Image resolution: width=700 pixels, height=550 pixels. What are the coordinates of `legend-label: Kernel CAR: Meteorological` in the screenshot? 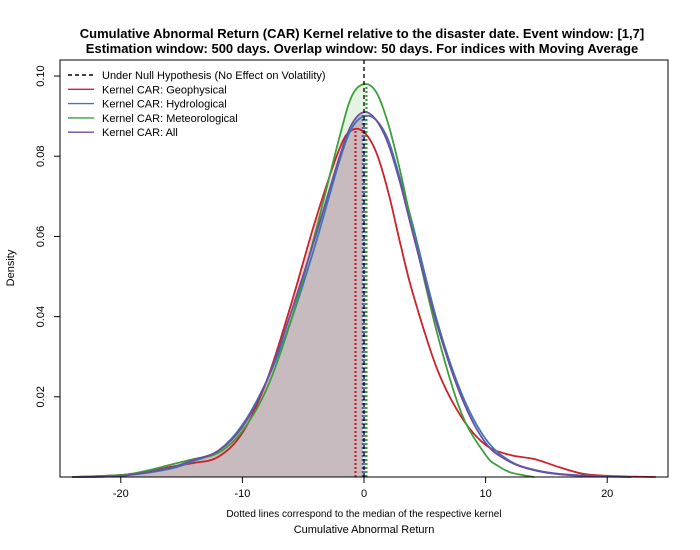 It's located at (170, 119).